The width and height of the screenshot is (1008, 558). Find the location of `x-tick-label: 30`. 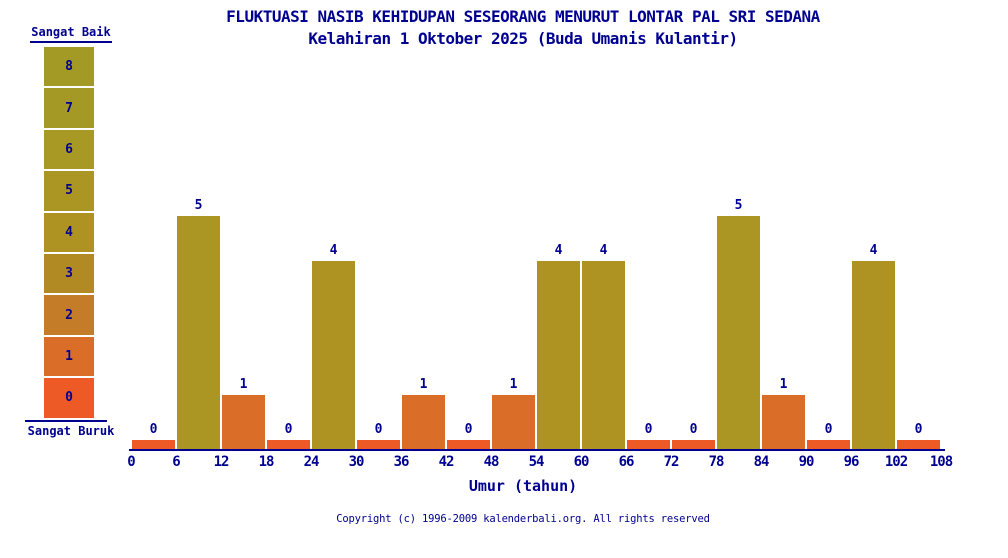

x-tick-label: 30 is located at coordinates (356, 462).